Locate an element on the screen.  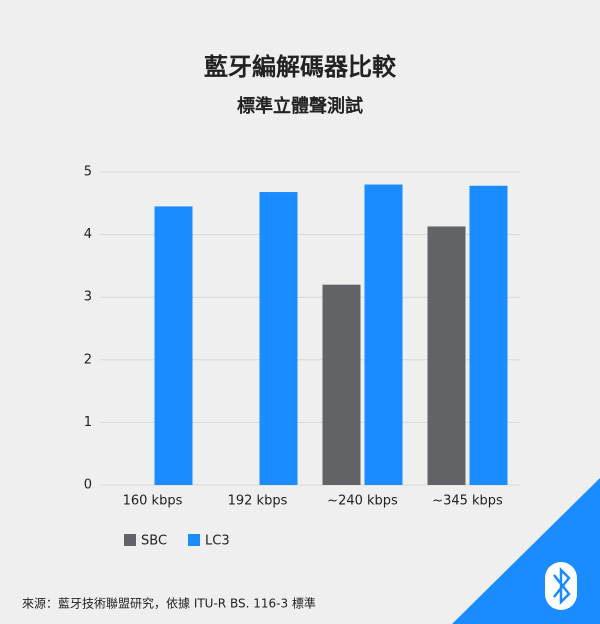
x-tick-label: 160 kbps is located at coordinates (153, 501).